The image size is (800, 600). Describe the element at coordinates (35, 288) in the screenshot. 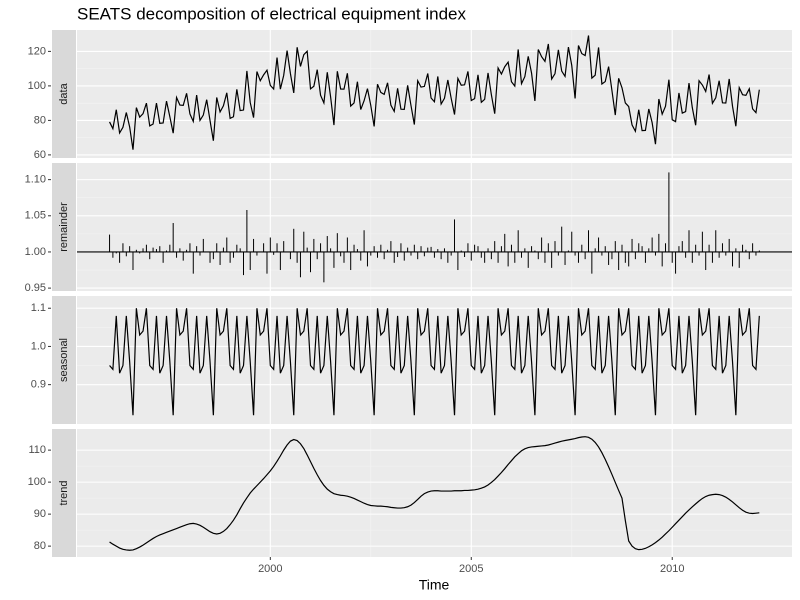

I see `y-tick-label: 0.95` at that location.